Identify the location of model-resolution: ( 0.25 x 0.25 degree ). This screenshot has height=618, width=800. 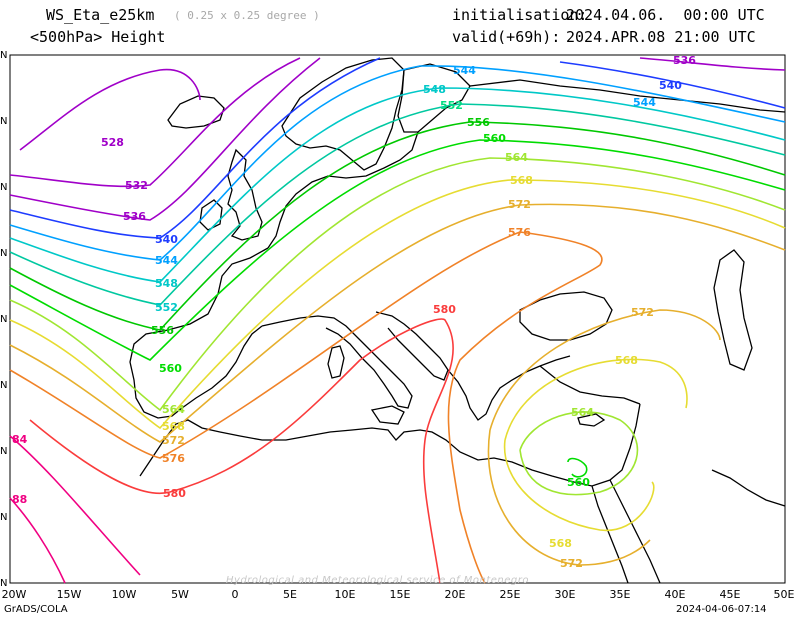
(247, 15).